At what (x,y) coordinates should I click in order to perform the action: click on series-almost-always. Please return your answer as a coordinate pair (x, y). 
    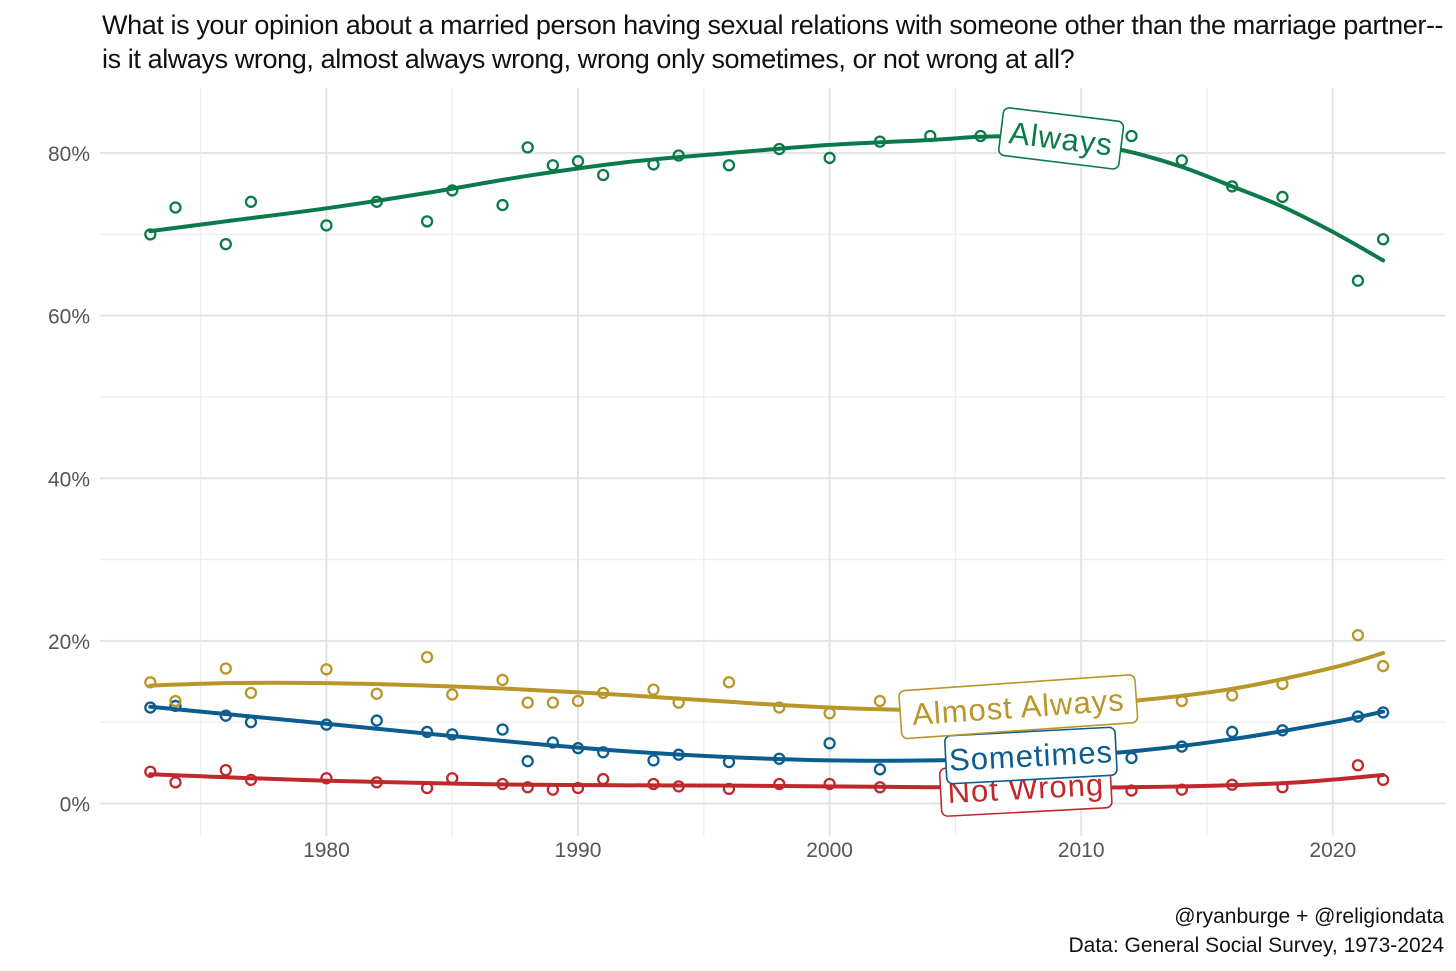
    Looking at the image, I should click on (767, 674).